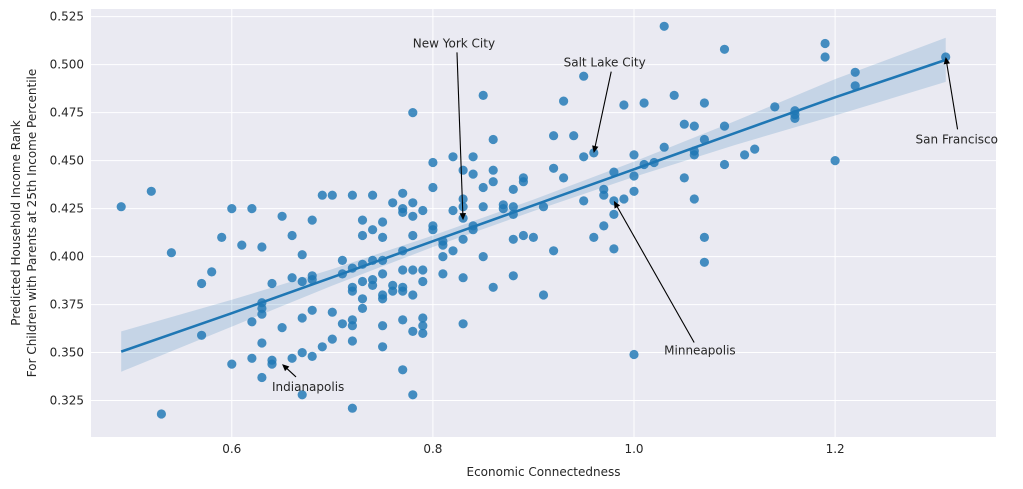 The height and width of the screenshot is (489, 1023). I want to click on y-tick-label: 0.350, so click(67, 353).